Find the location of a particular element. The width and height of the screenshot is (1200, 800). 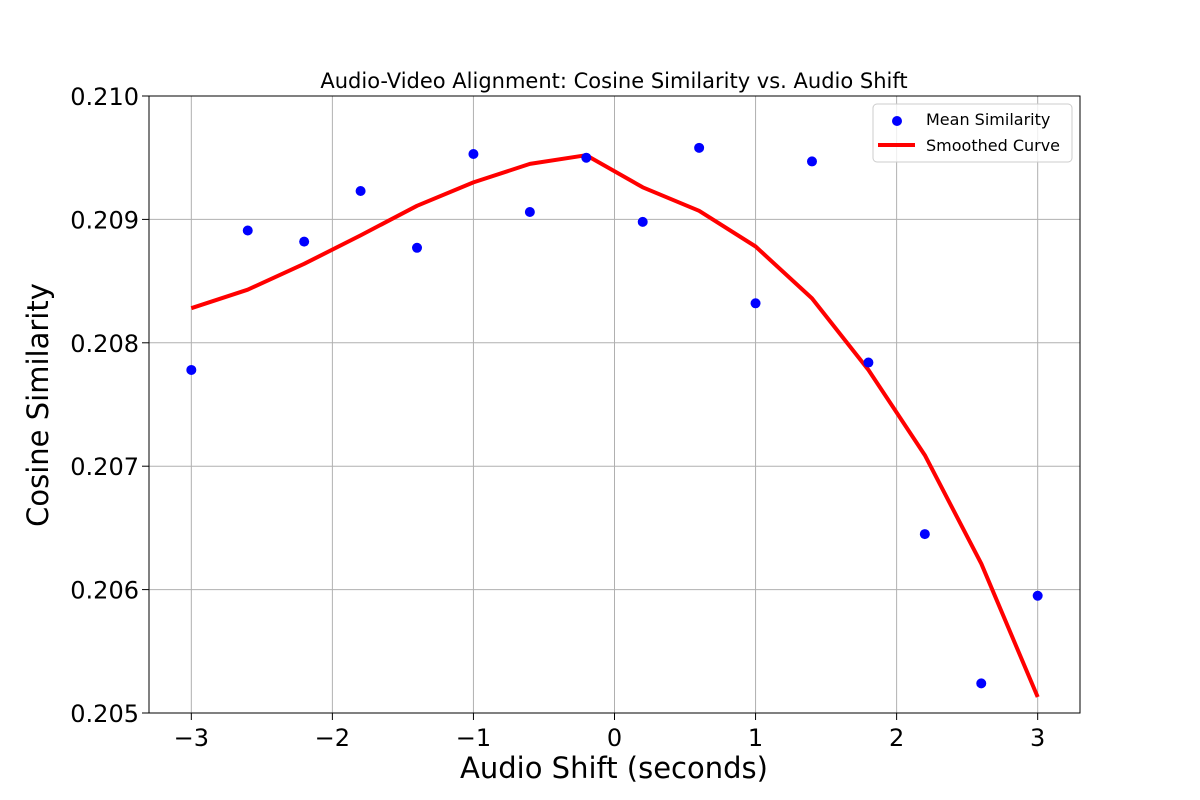

y-tick-label: 0.209 is located at coordinates (104, 220).